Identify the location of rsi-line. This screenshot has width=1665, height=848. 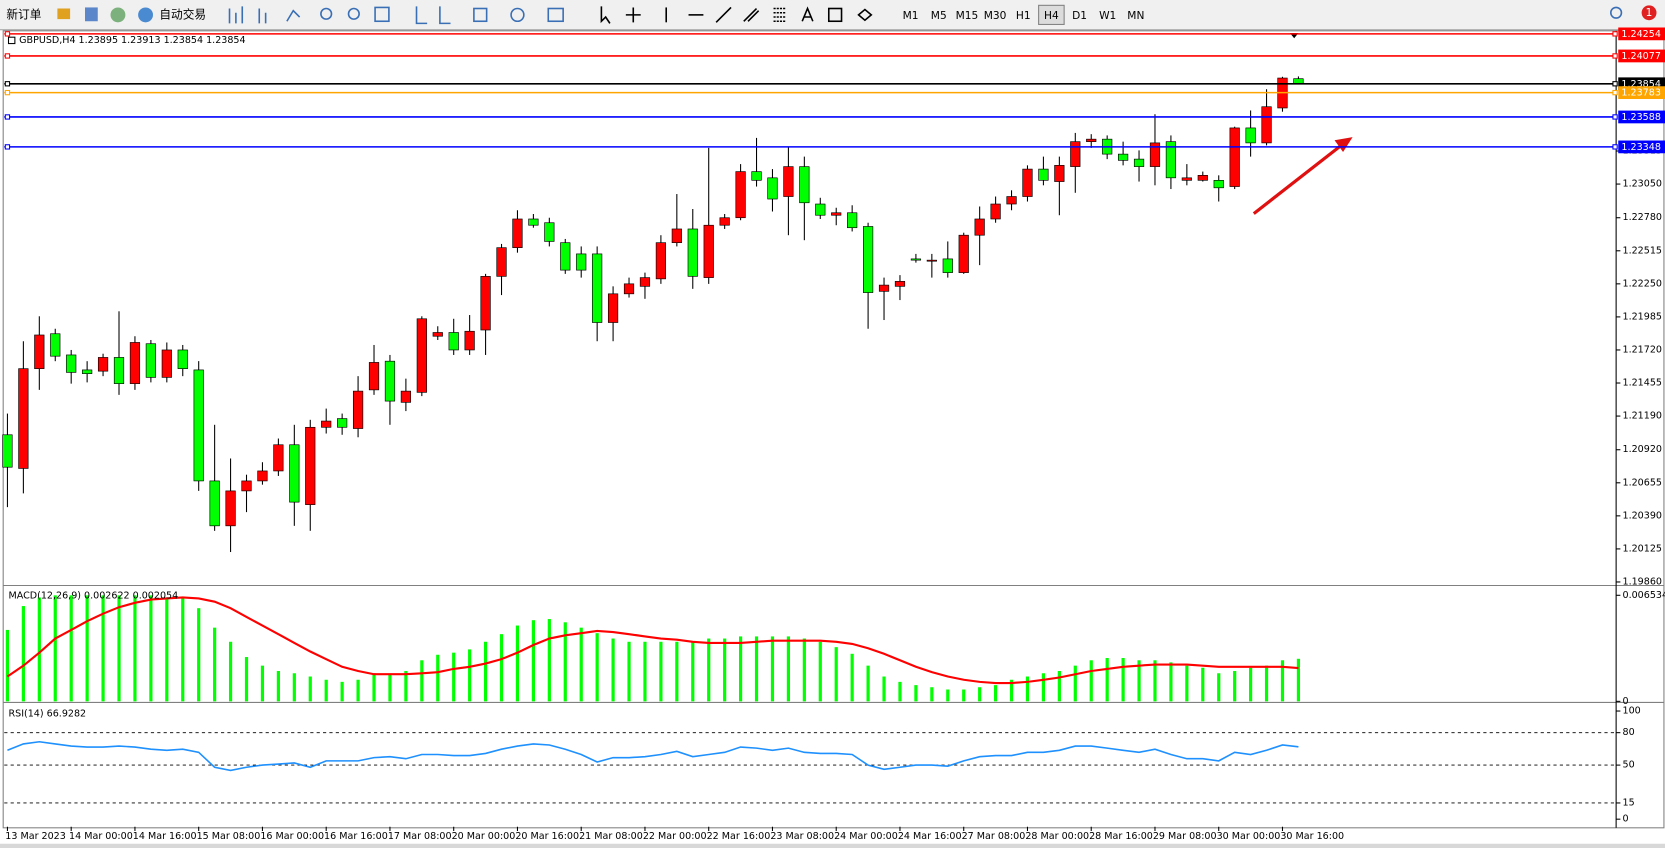
(653, 756).